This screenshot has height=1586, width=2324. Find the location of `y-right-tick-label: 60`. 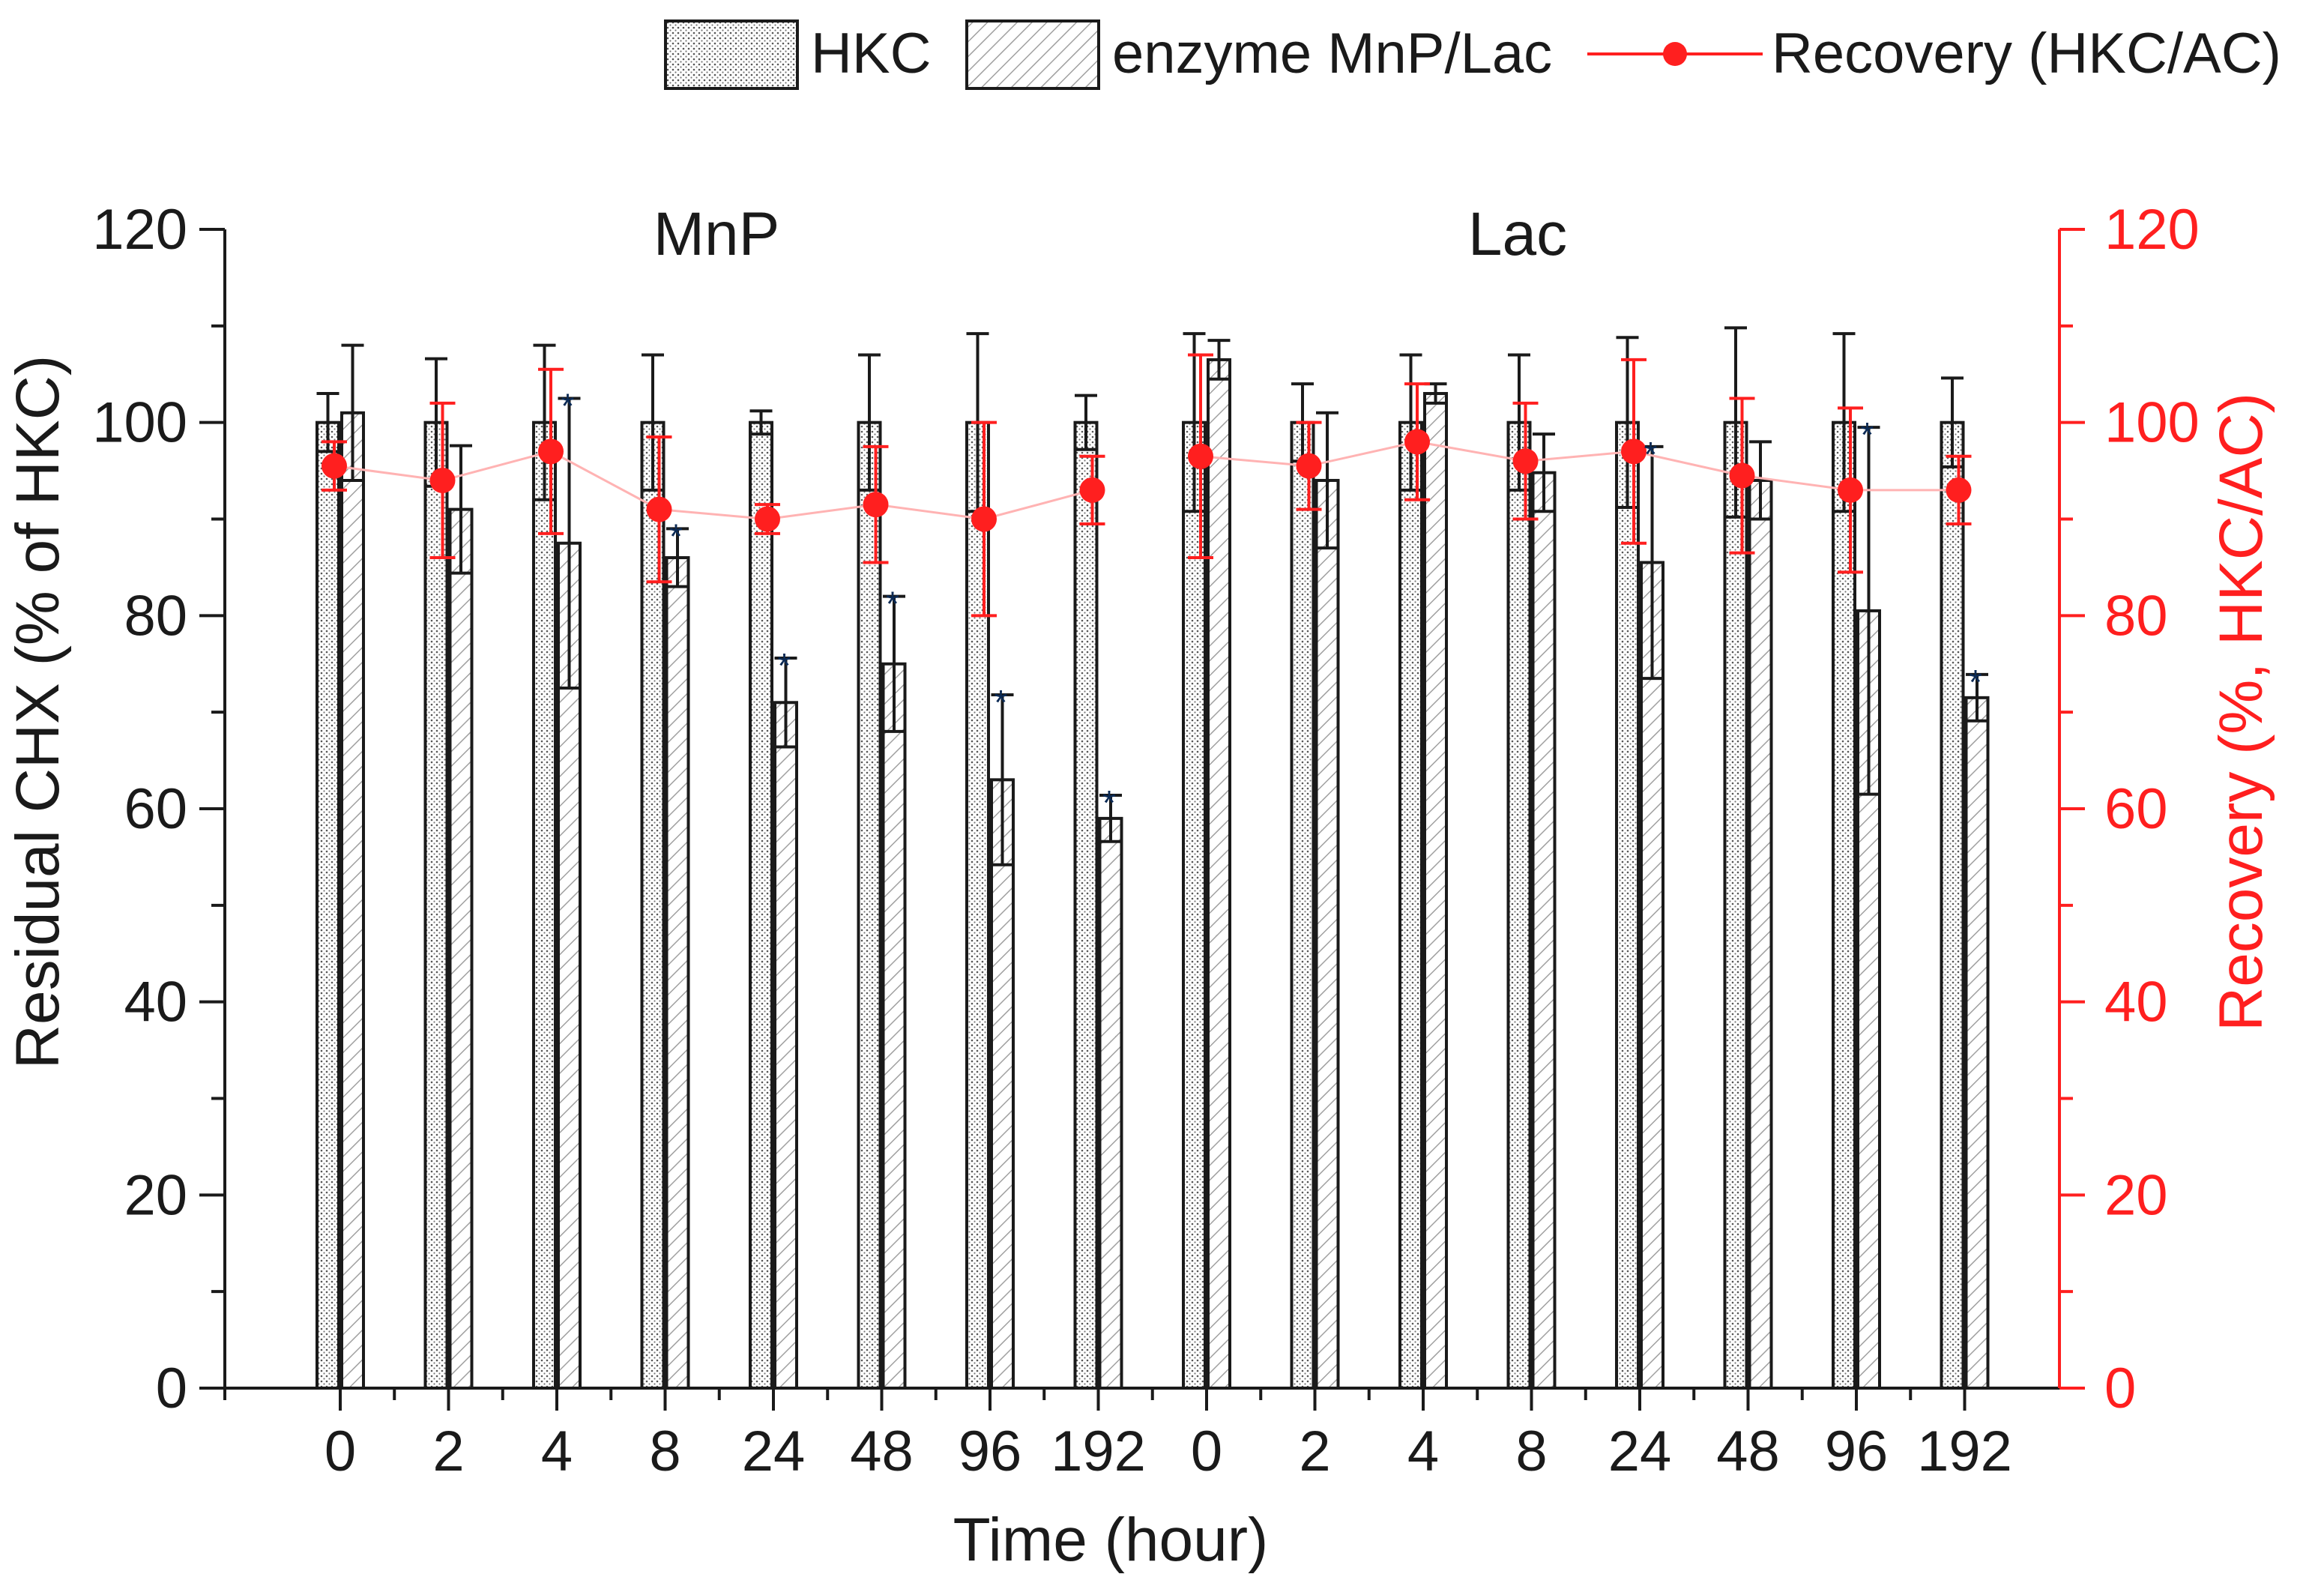

y-right-tick-label: 60 is located at coordinates (2136, 809).